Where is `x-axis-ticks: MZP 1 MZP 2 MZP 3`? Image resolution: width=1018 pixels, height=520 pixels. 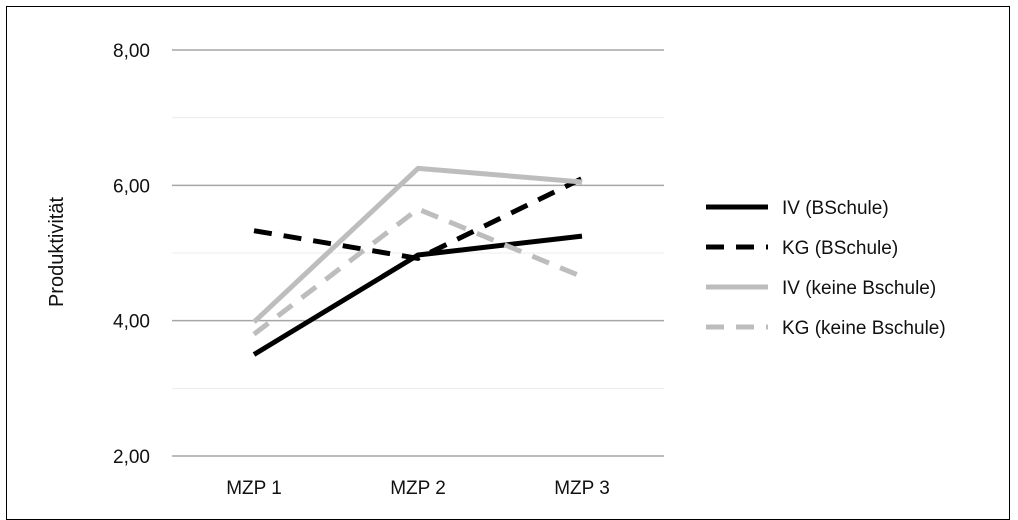 x-axis-ticks: MZP 1 MZP 2 MZP 3 is located at coordinates (418, 488).